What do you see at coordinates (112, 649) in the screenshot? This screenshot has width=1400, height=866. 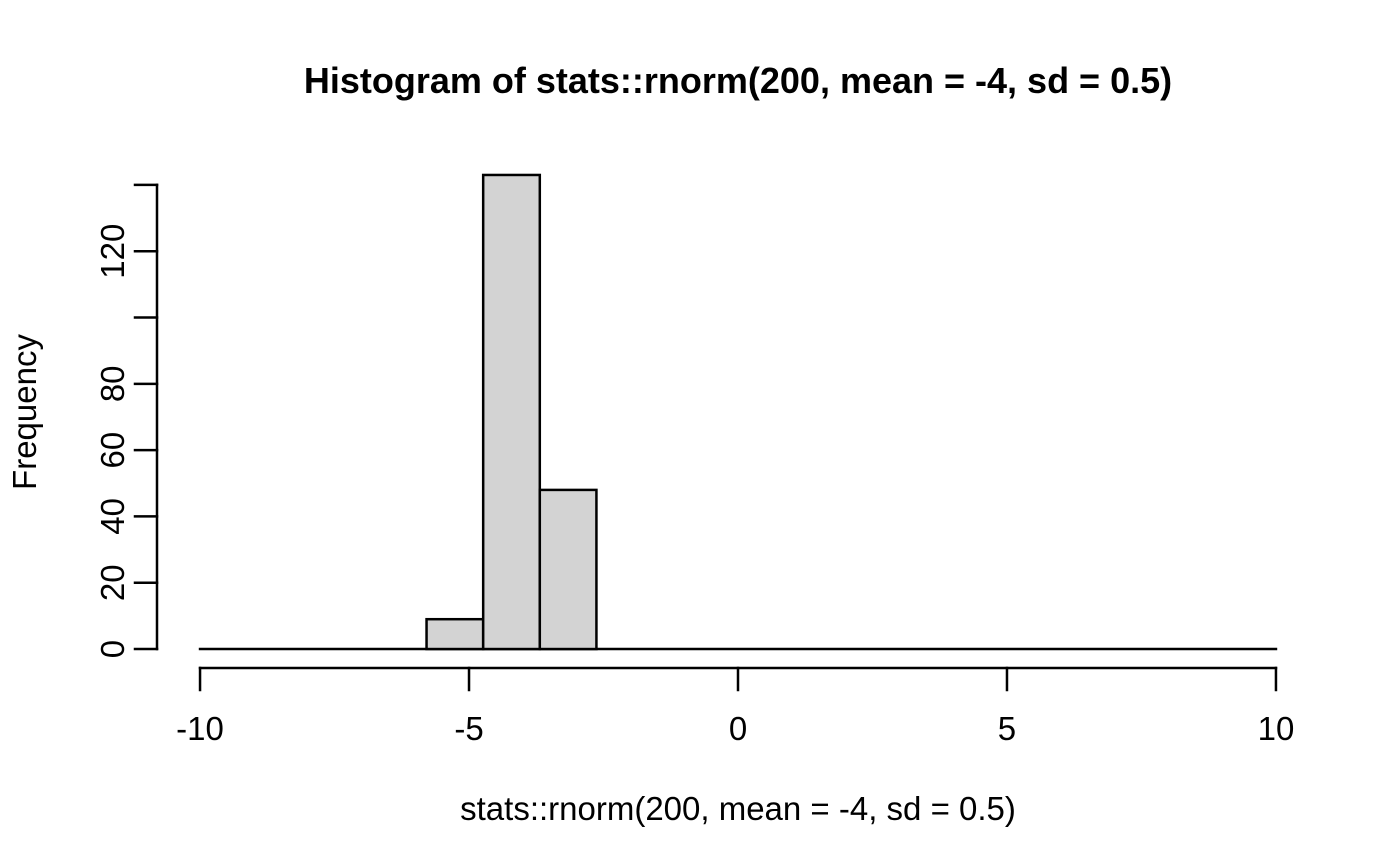 I see `y-tick-label: 0` at bounding box center [112, 649].